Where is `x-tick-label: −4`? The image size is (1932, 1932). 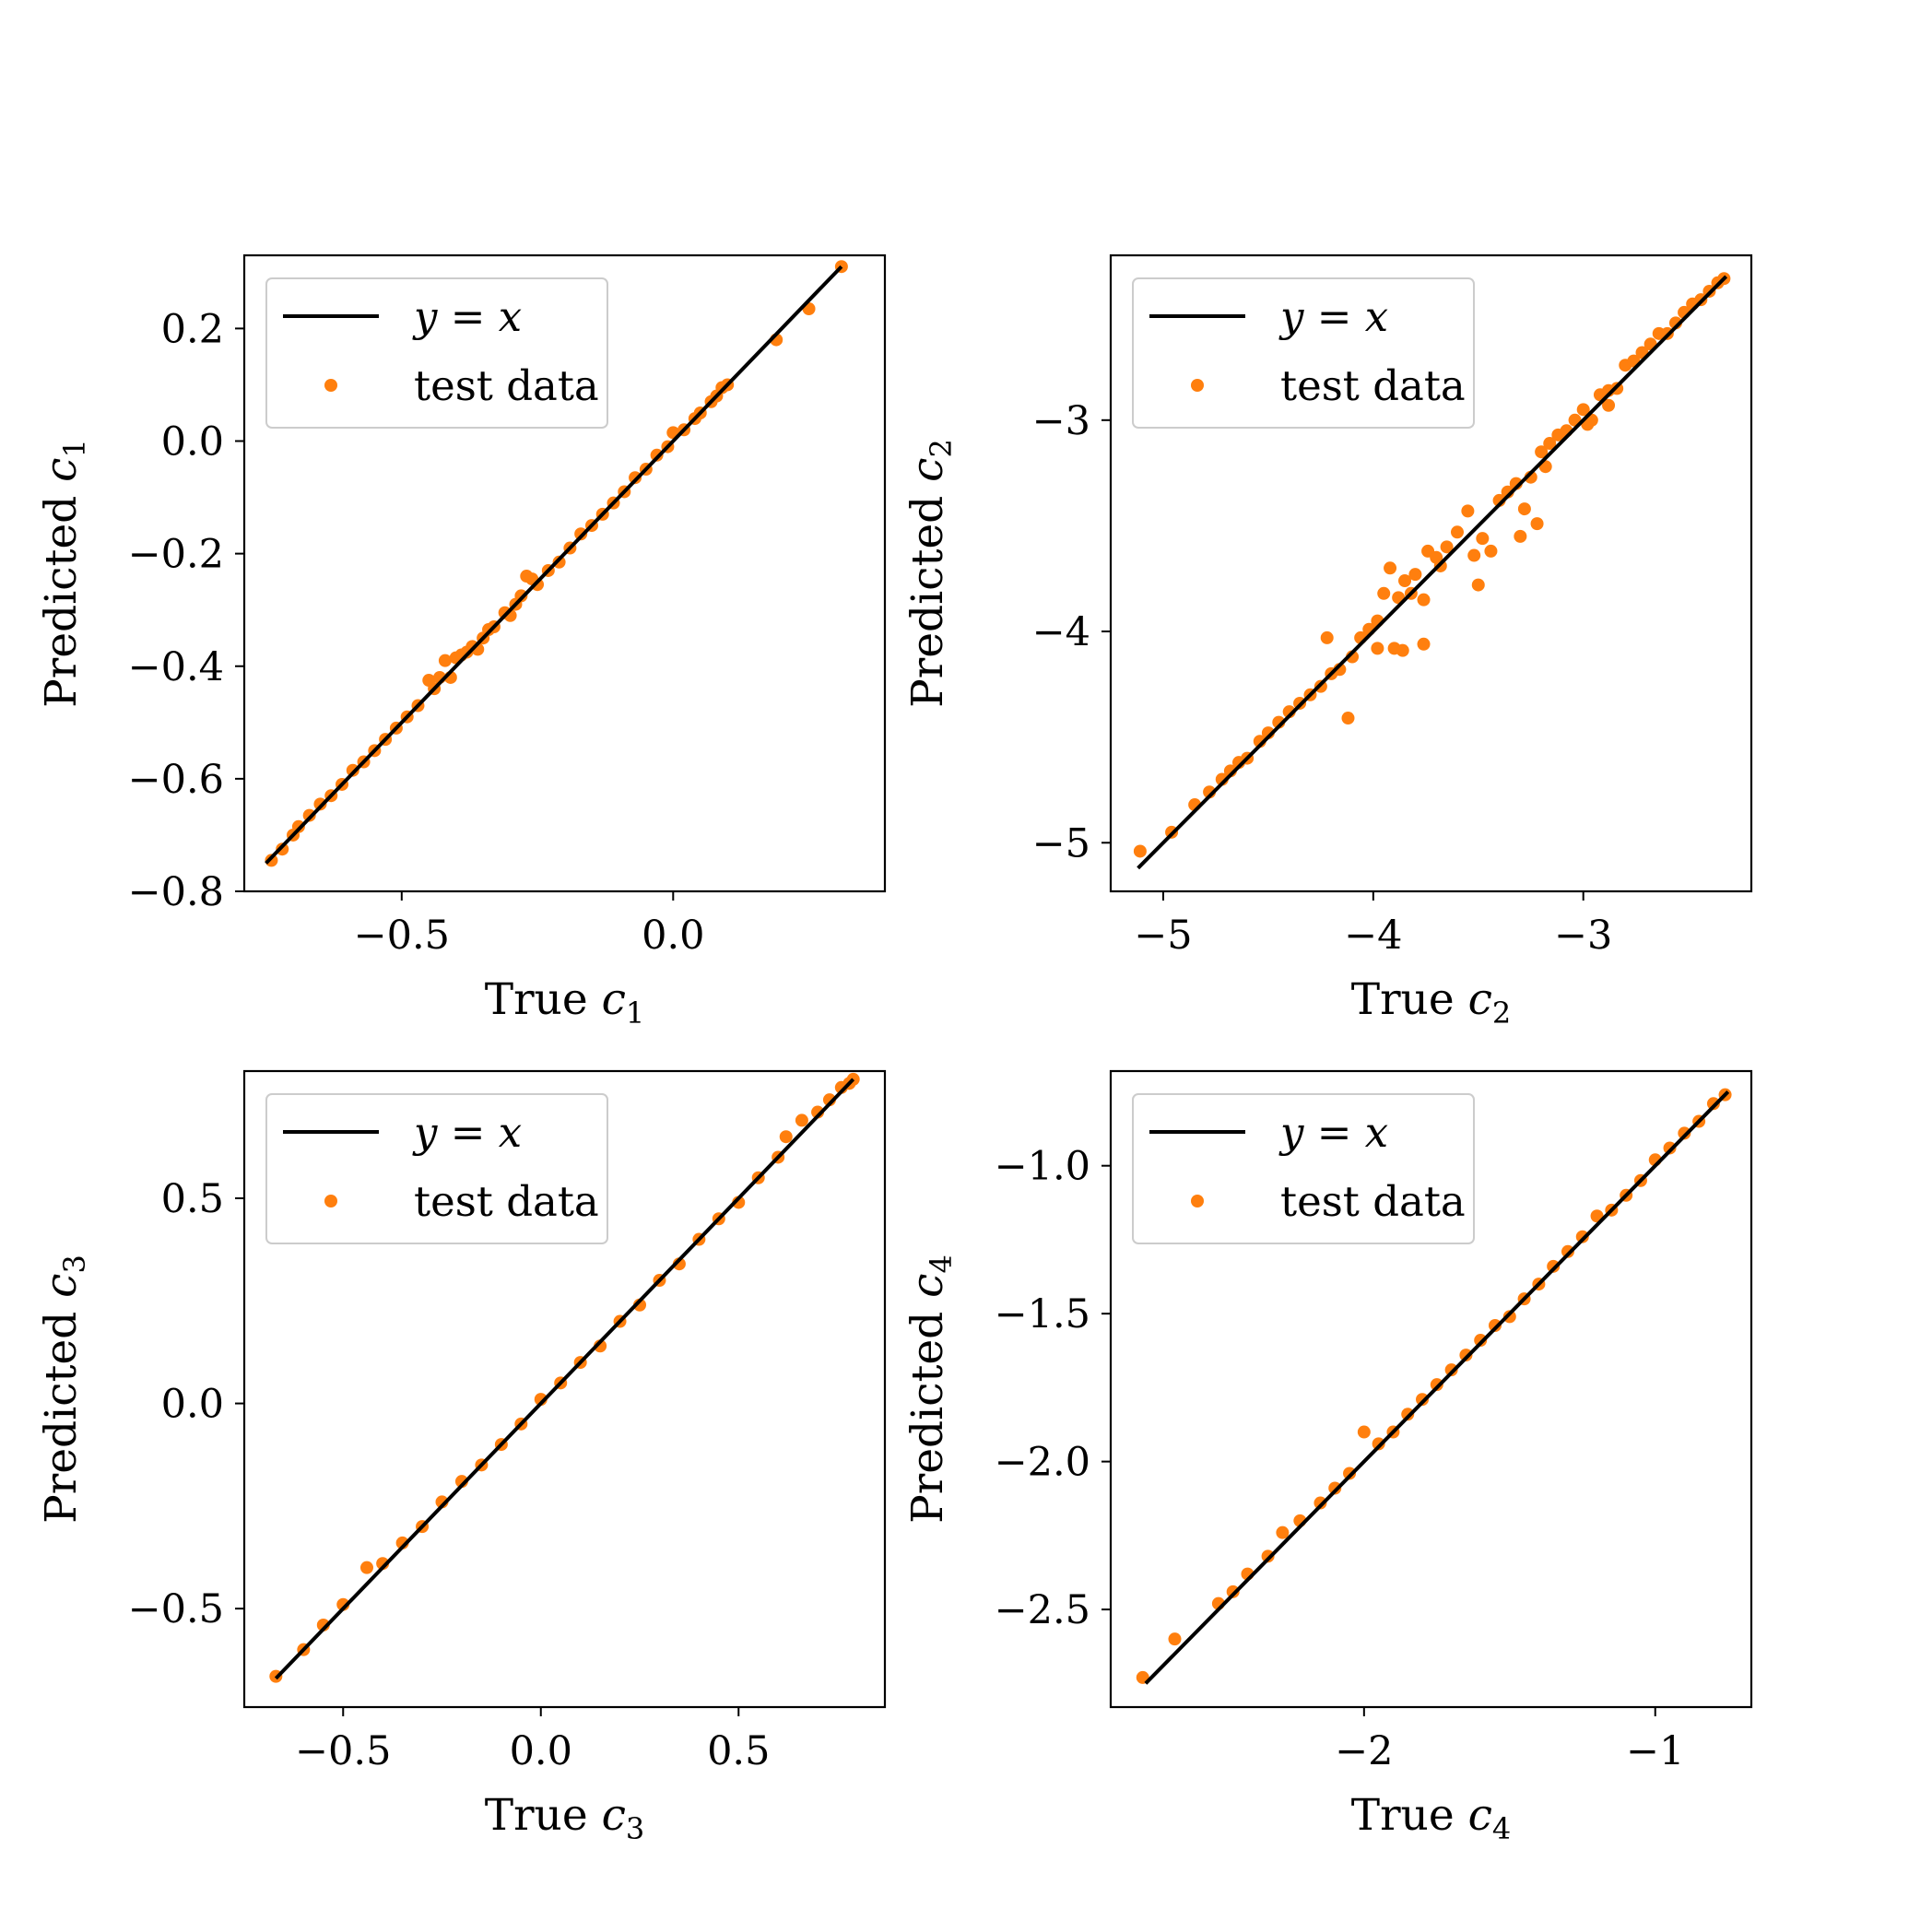
x-tick-label: −4 is located at coordinates (1373, 936).